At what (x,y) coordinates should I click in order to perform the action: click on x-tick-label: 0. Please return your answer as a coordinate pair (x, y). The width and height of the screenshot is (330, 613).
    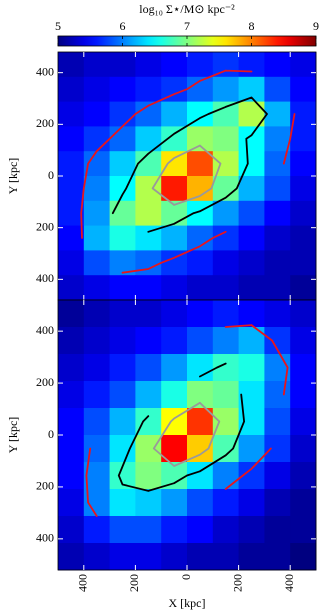
    Looking at the image, I should click on (186, 577).